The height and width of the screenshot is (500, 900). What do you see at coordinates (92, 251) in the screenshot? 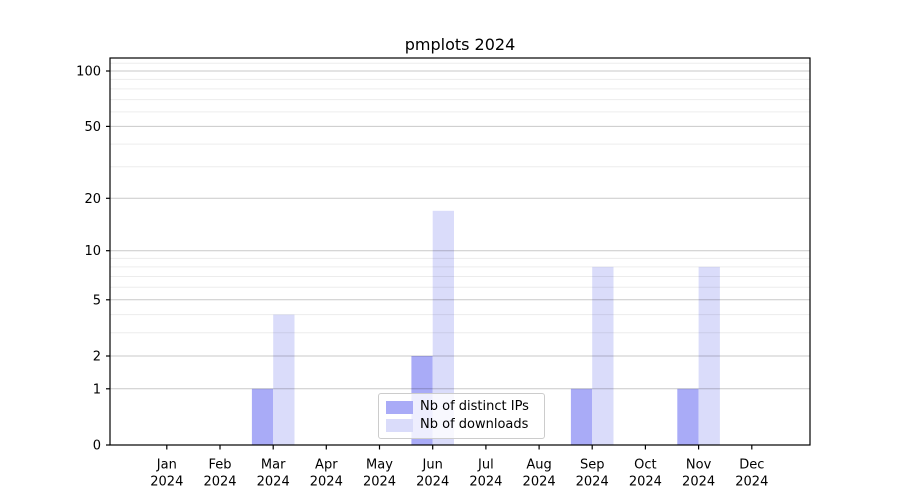
I see `y-tick-label: 10` at bounding box center [92, 251].